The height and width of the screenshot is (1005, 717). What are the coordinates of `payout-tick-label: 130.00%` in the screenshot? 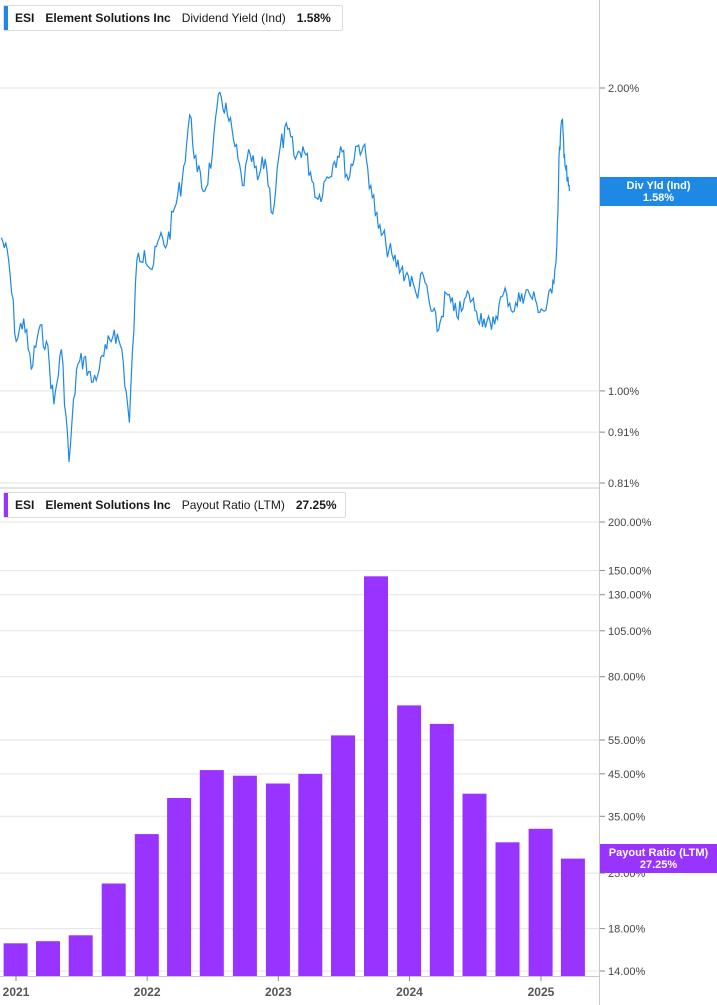 It's located at (630, 596).